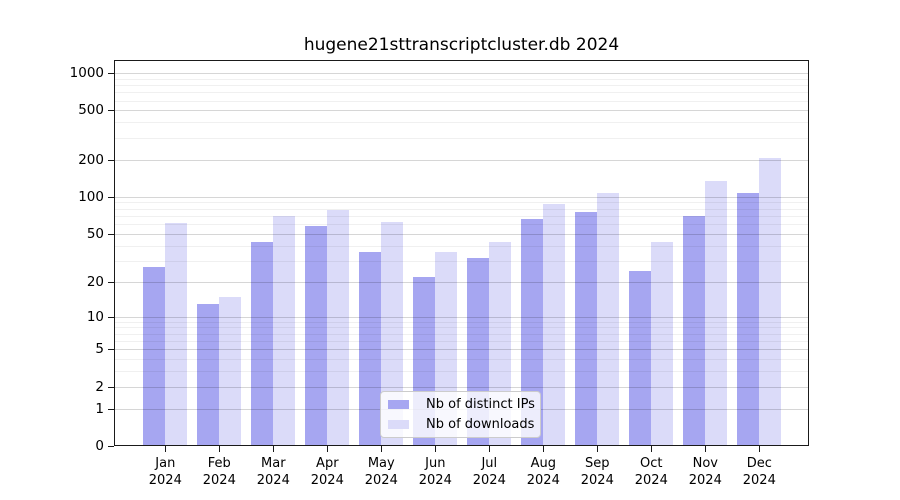 This screenshot has height=500, width=900. What do you see at coordinates (91, 196) in the screenshot?
I see `y-tick-label: 100` at bounding box center [91, 196].